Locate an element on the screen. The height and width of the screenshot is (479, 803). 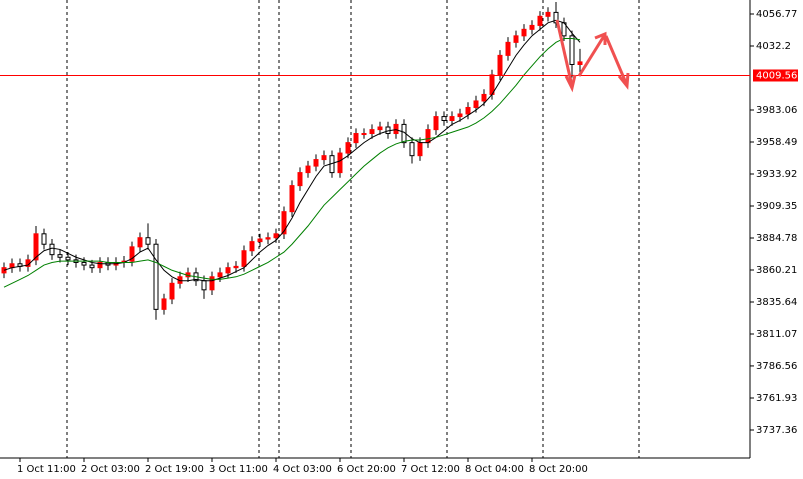
forecast-arrows is located at coordinates (592, 56).